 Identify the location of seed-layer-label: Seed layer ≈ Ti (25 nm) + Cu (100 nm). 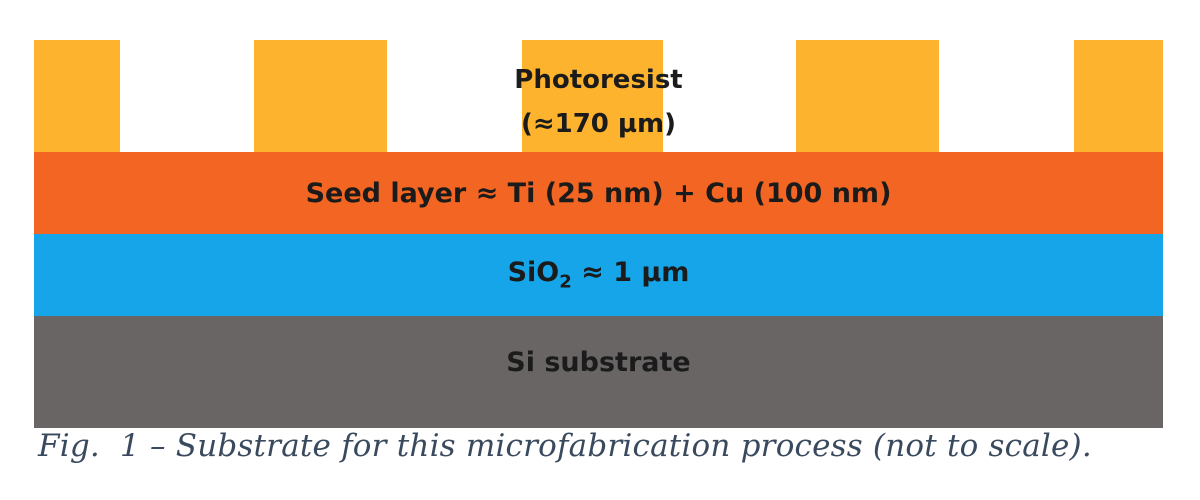
(598, 193).